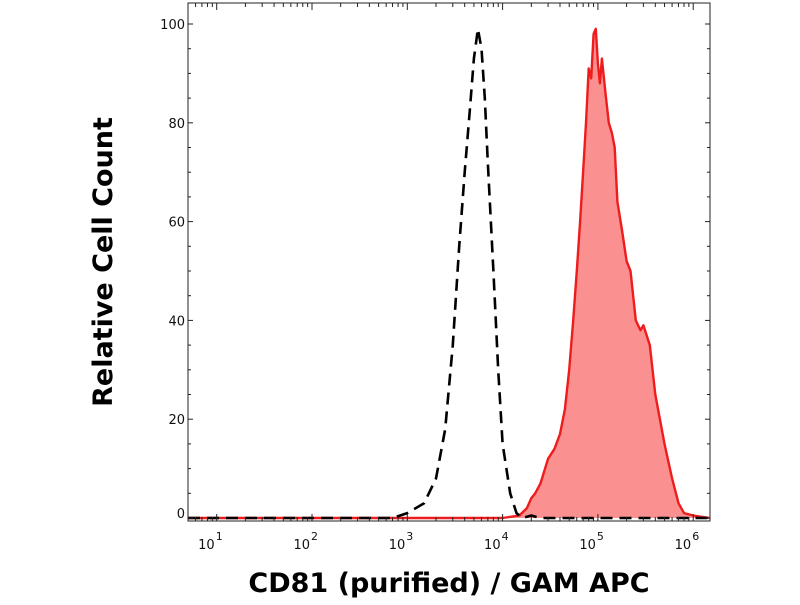  What do you see at coordinates (176, 321) in the screenshot?
I see `y-tick-label: 40` at bounding box center [176, 321].